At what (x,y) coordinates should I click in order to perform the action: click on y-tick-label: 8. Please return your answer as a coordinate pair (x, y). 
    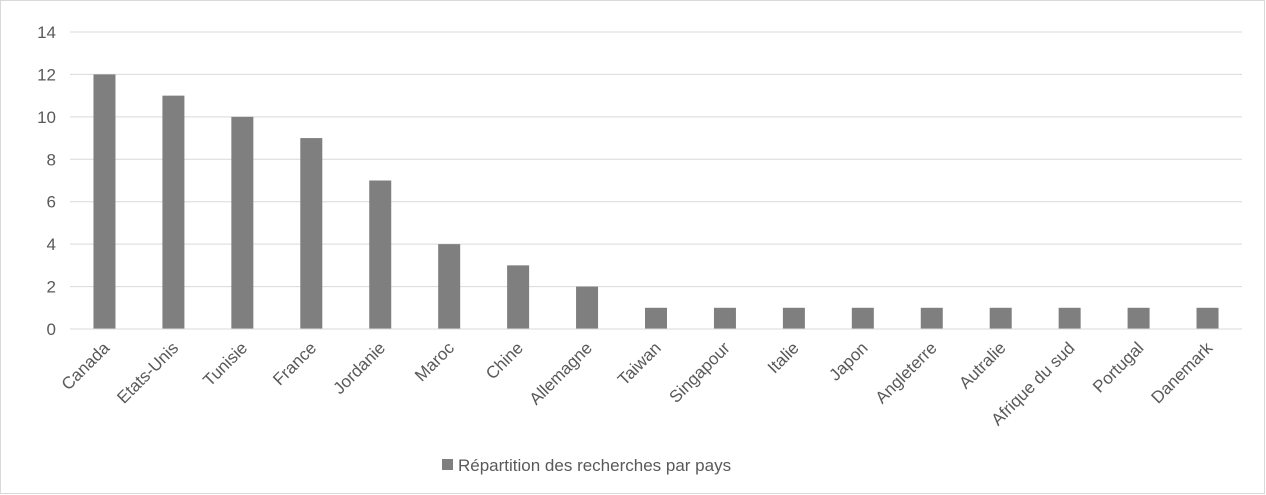
    Looking at the image, I should click on (51, 159).